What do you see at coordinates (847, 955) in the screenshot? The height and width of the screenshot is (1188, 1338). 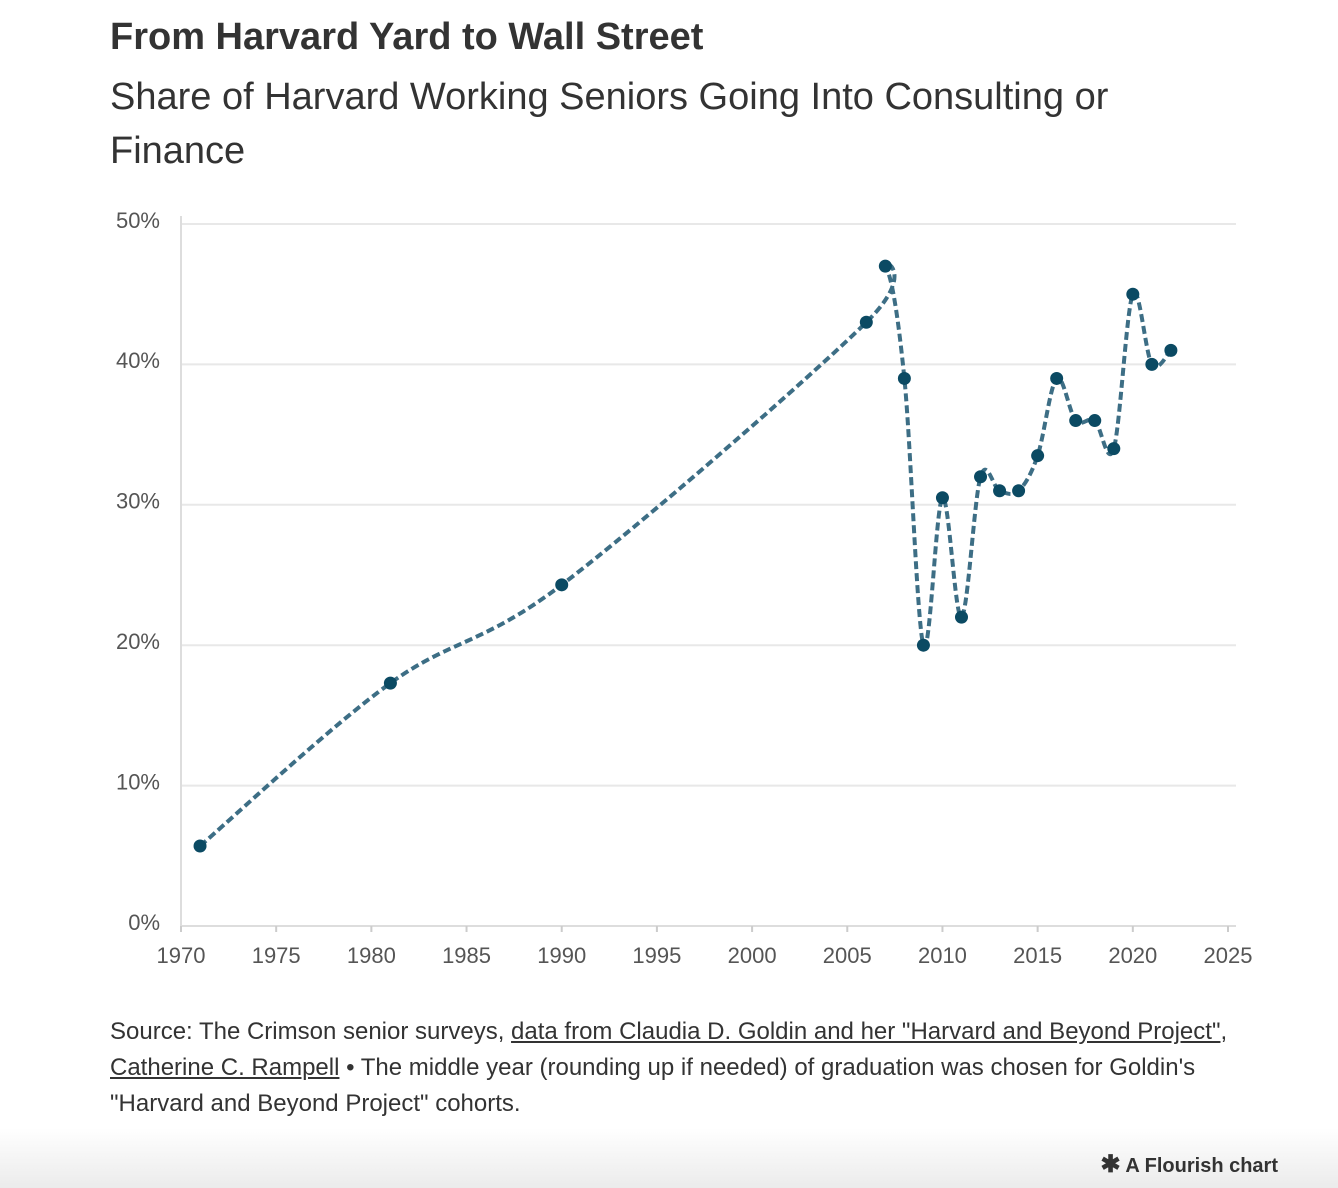 I see `x-tick-label: 2005` at bounding box center [847, 955].